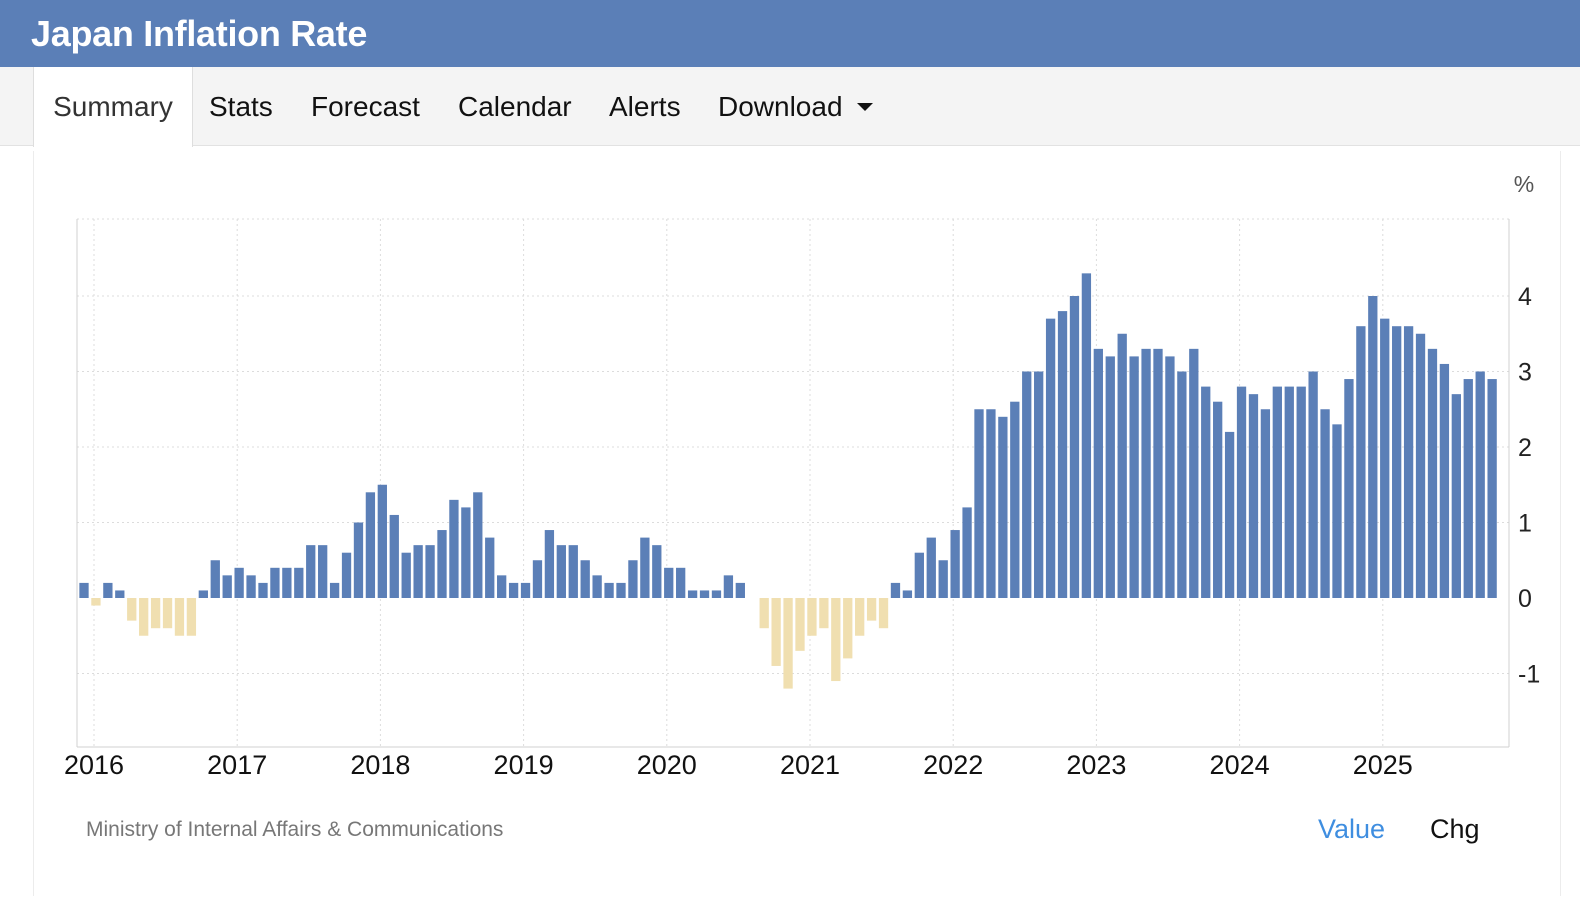  Describe the element at coordinates (241, 106) in the screenshot. I see `tab-stats: Stats` at that location.